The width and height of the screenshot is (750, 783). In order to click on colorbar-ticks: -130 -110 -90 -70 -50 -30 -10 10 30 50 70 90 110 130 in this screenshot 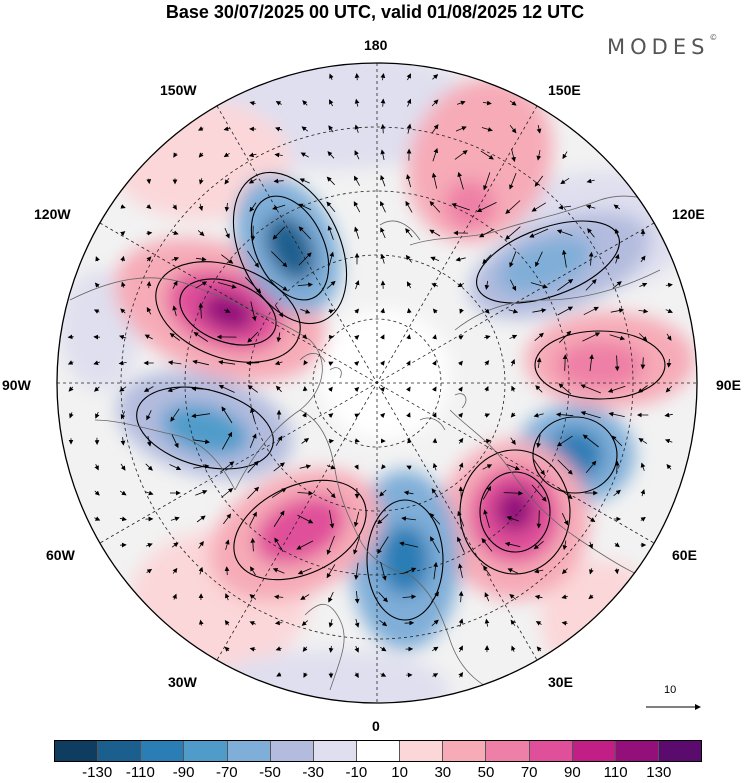, I will do `click(378, 773)`.